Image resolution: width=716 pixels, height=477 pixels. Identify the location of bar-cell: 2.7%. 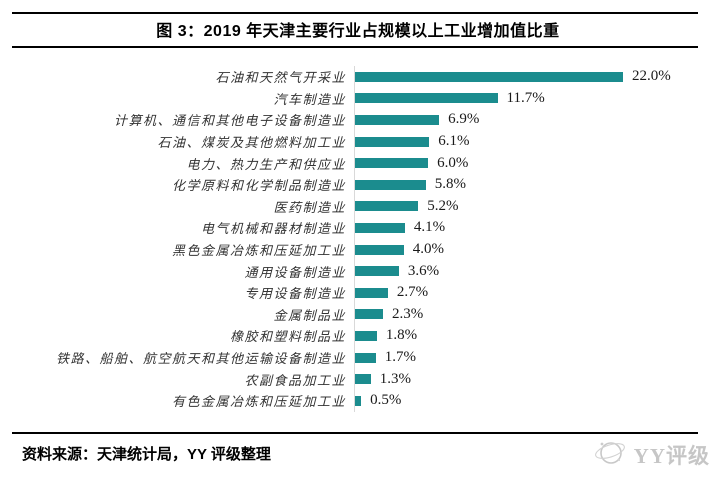
(530, 292).